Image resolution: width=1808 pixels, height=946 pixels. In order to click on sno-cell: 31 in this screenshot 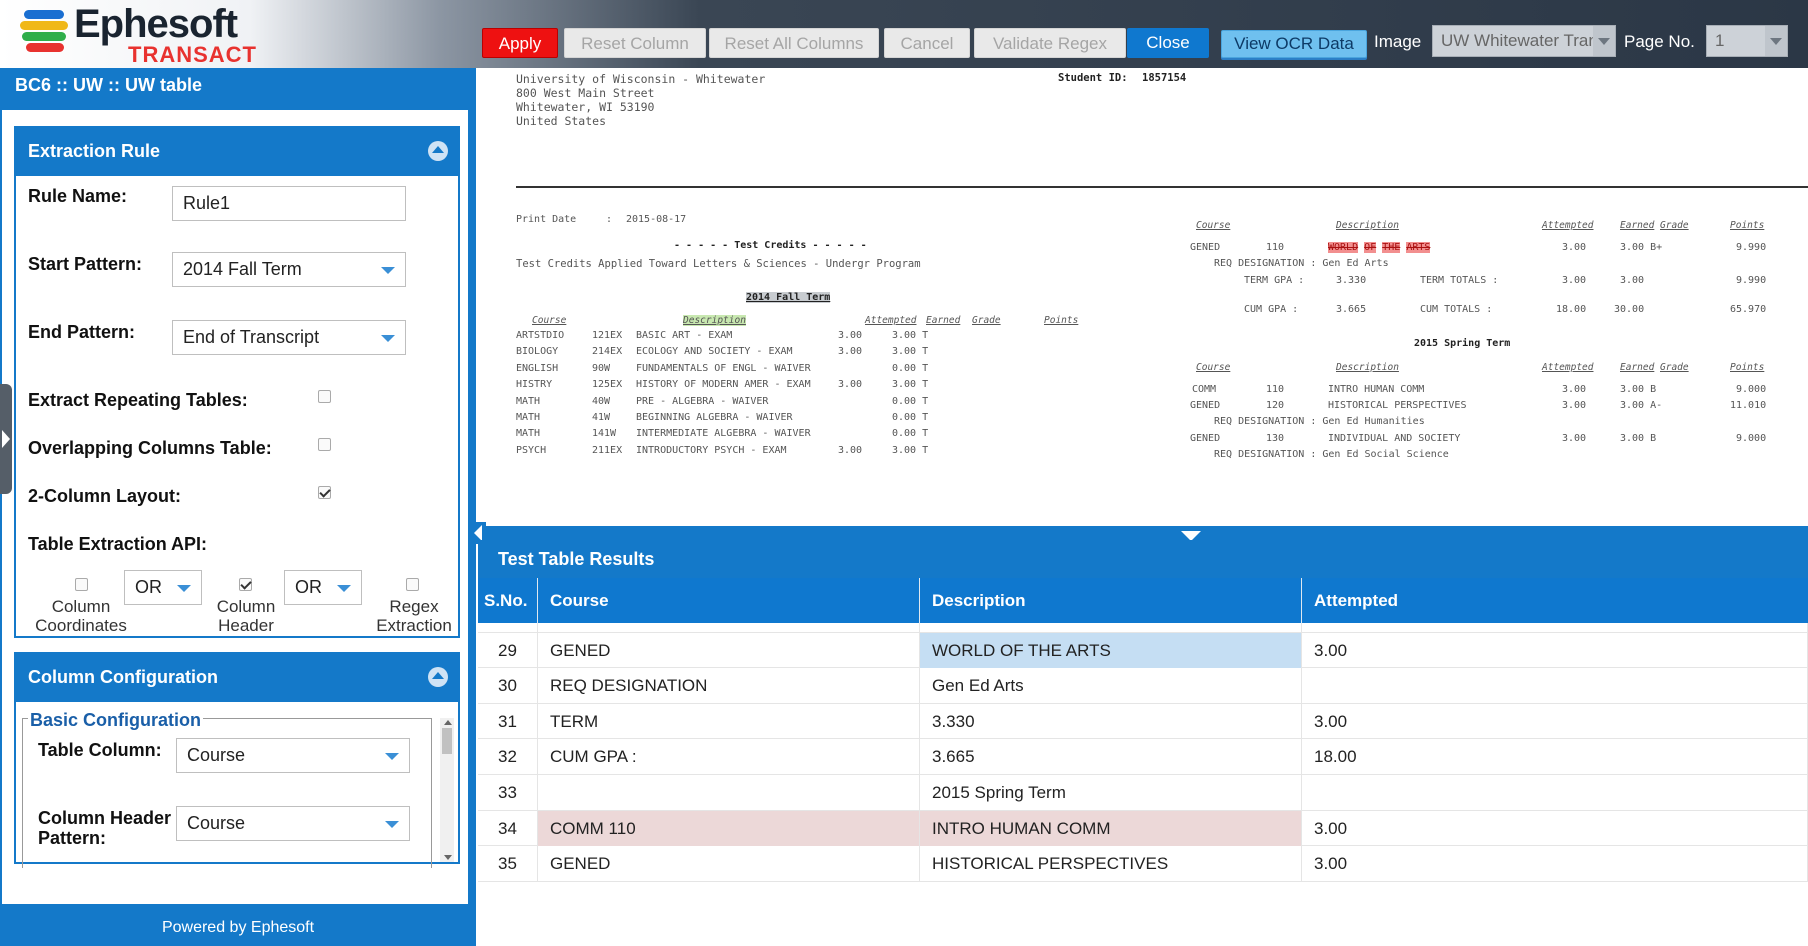, I will do `click(508, 721)`.